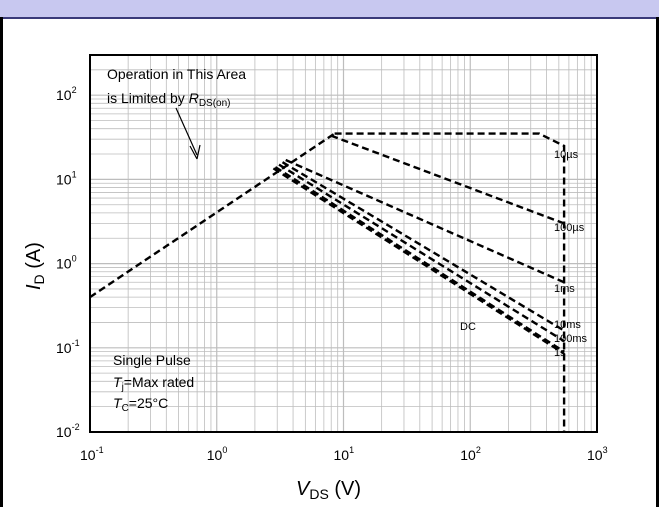 The height and width of the screenshot is (507, 659). What do you see at coordinates (66, 263) in the screenshot?
I see `y-tick-label: 10⁰` at bounding box center [66, 263].